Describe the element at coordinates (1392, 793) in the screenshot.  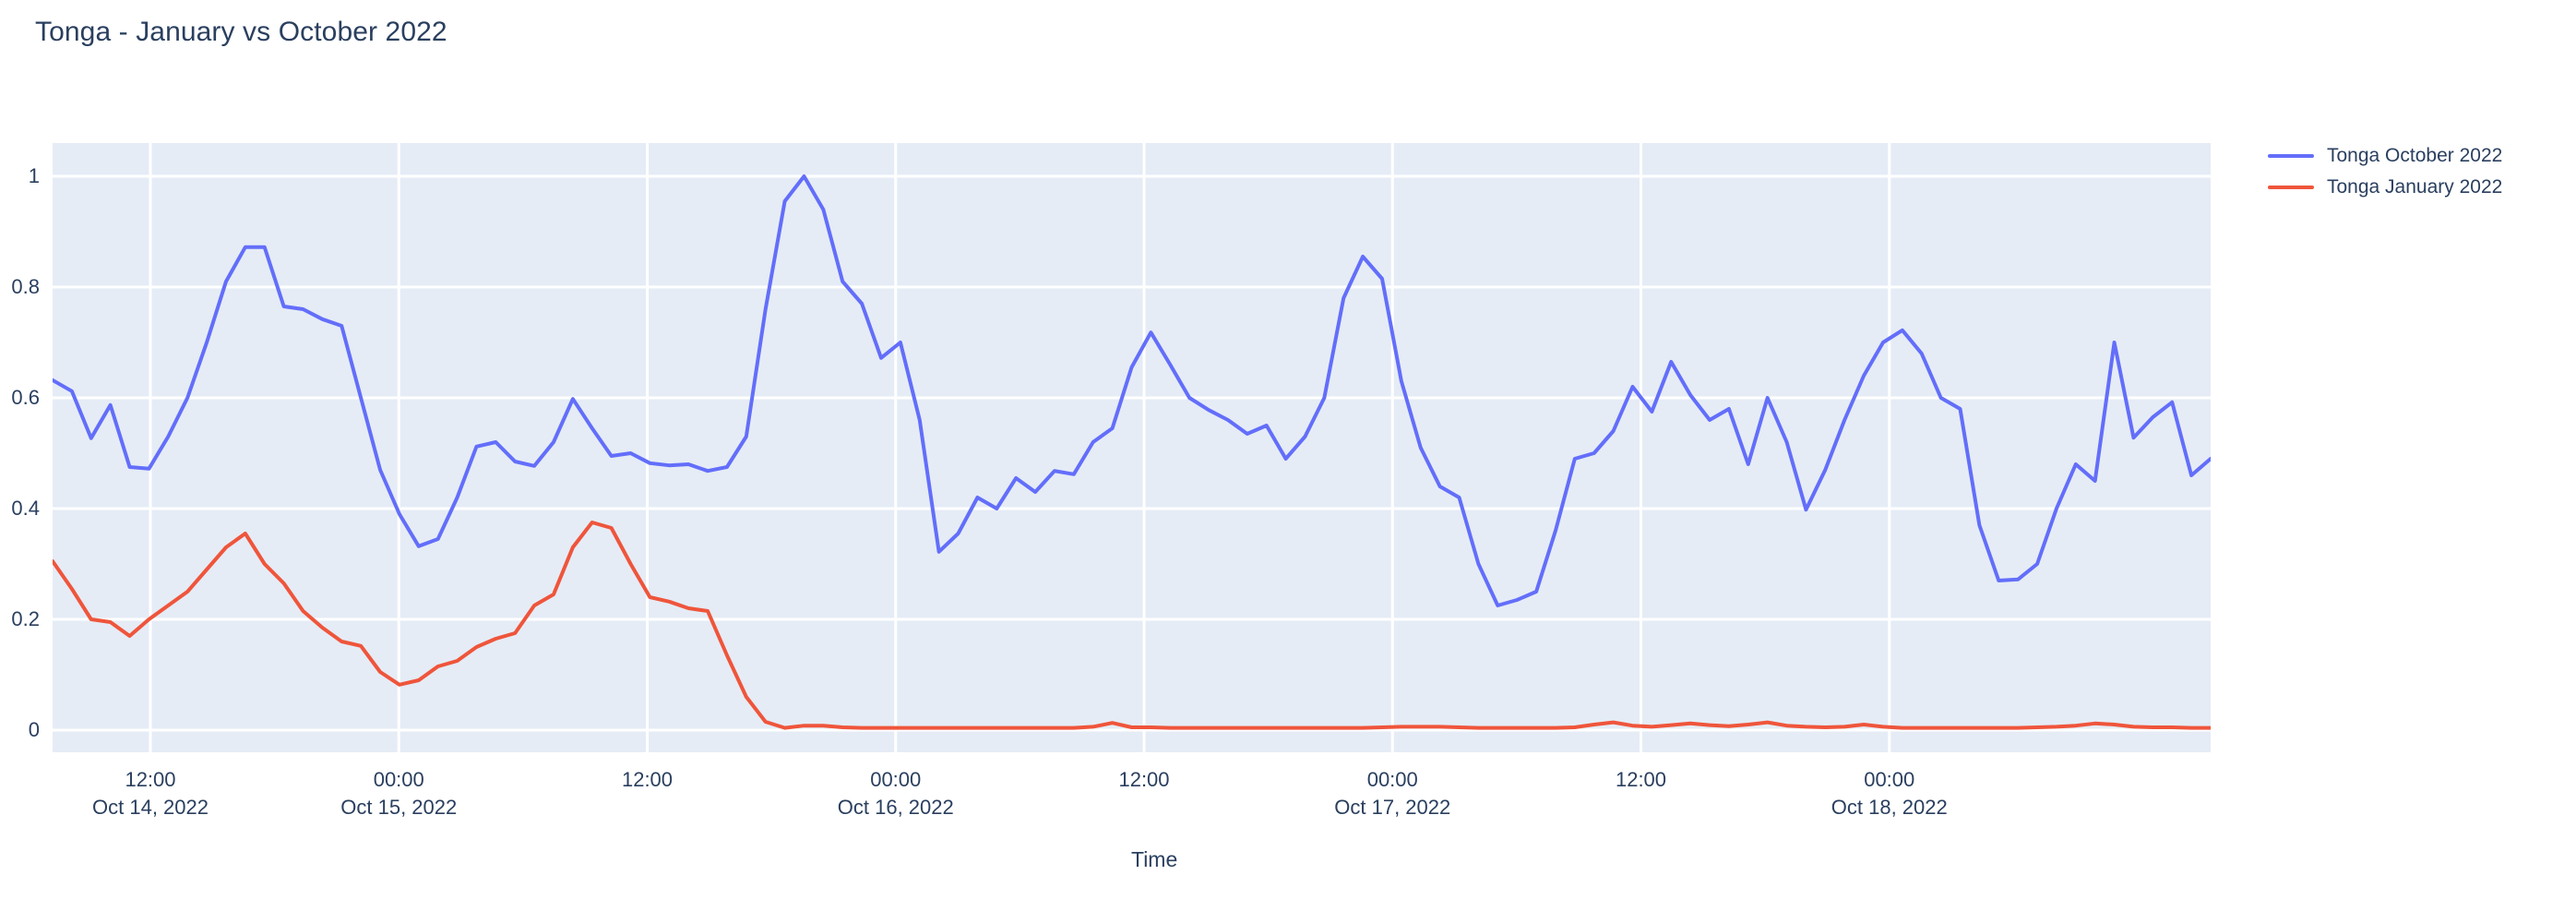
I see `x-tick-label: 00:00 Oct 17, 2022` at that location.